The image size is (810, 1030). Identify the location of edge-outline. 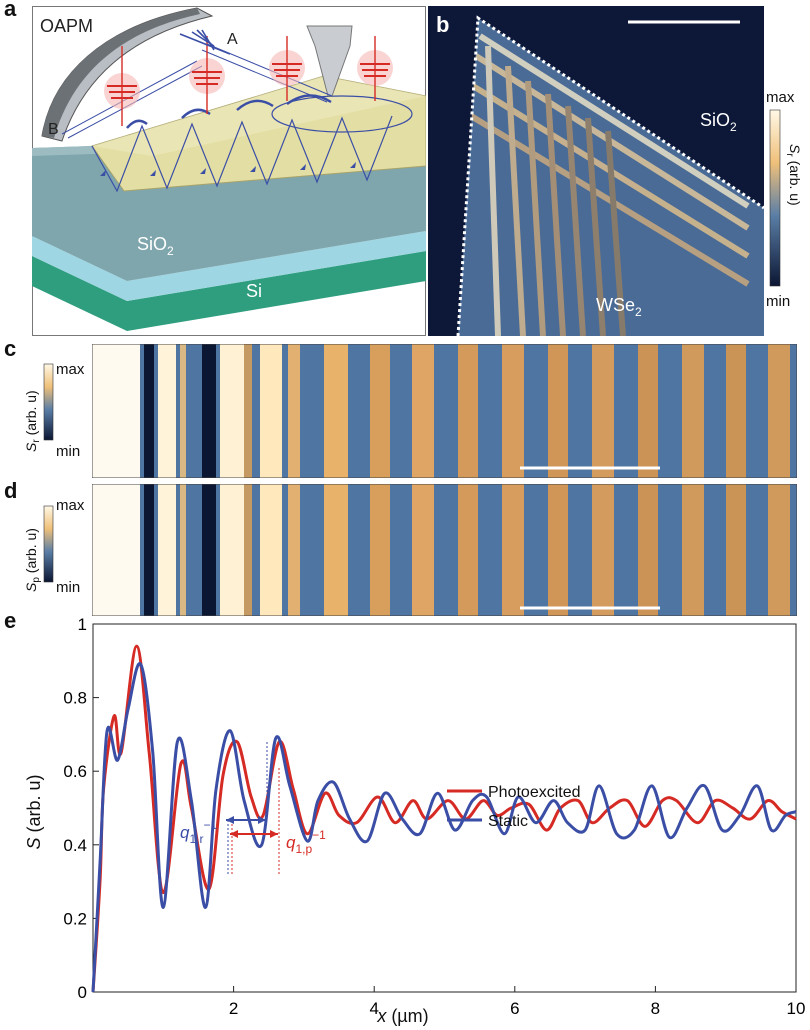
(610, 175).